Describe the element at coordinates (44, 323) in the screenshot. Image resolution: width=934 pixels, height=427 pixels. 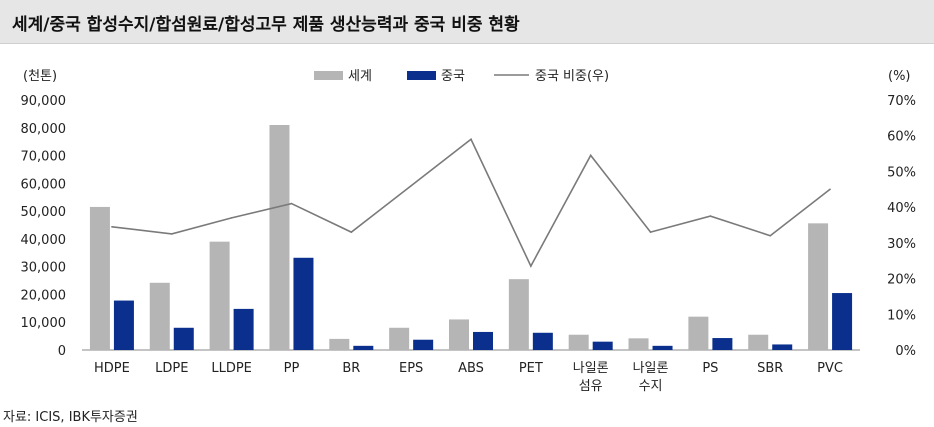
I see `y-left-tick: 10,000` at that location.